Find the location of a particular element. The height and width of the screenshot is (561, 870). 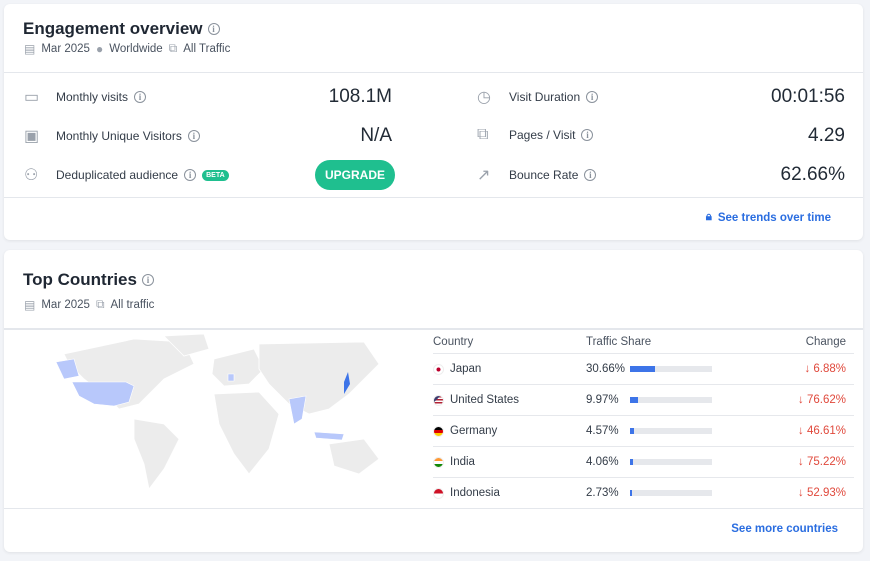

map-australia is located at coordinates (354, 456).